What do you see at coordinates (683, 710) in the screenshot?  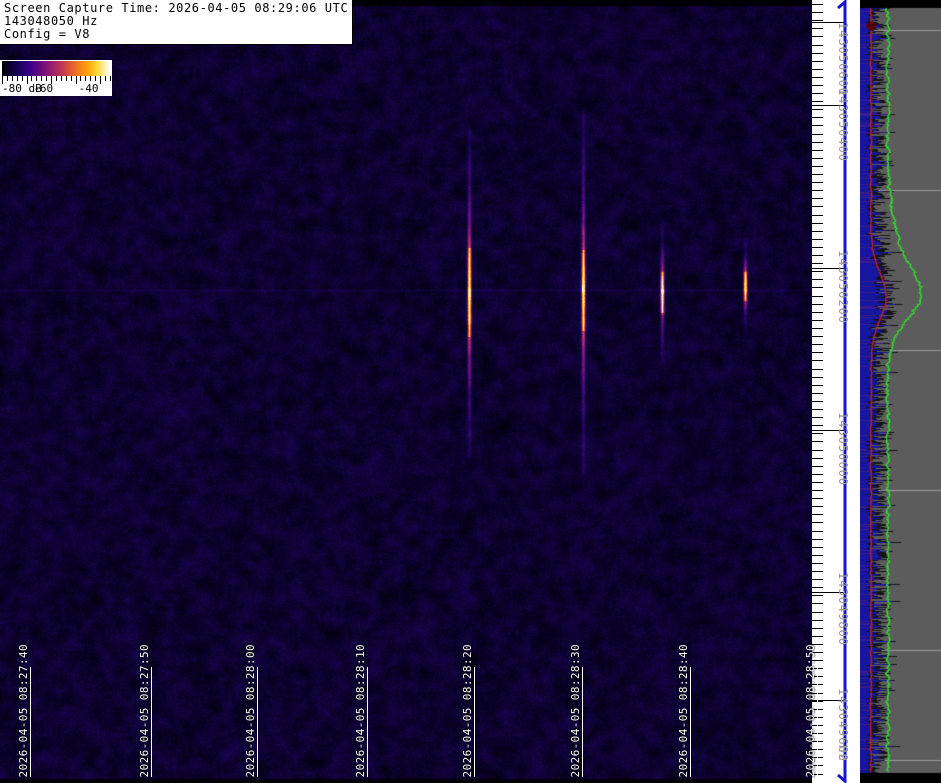 I see `time-axis-label: 2026-04-05 08:28:40` at bounding box center [683, 710].